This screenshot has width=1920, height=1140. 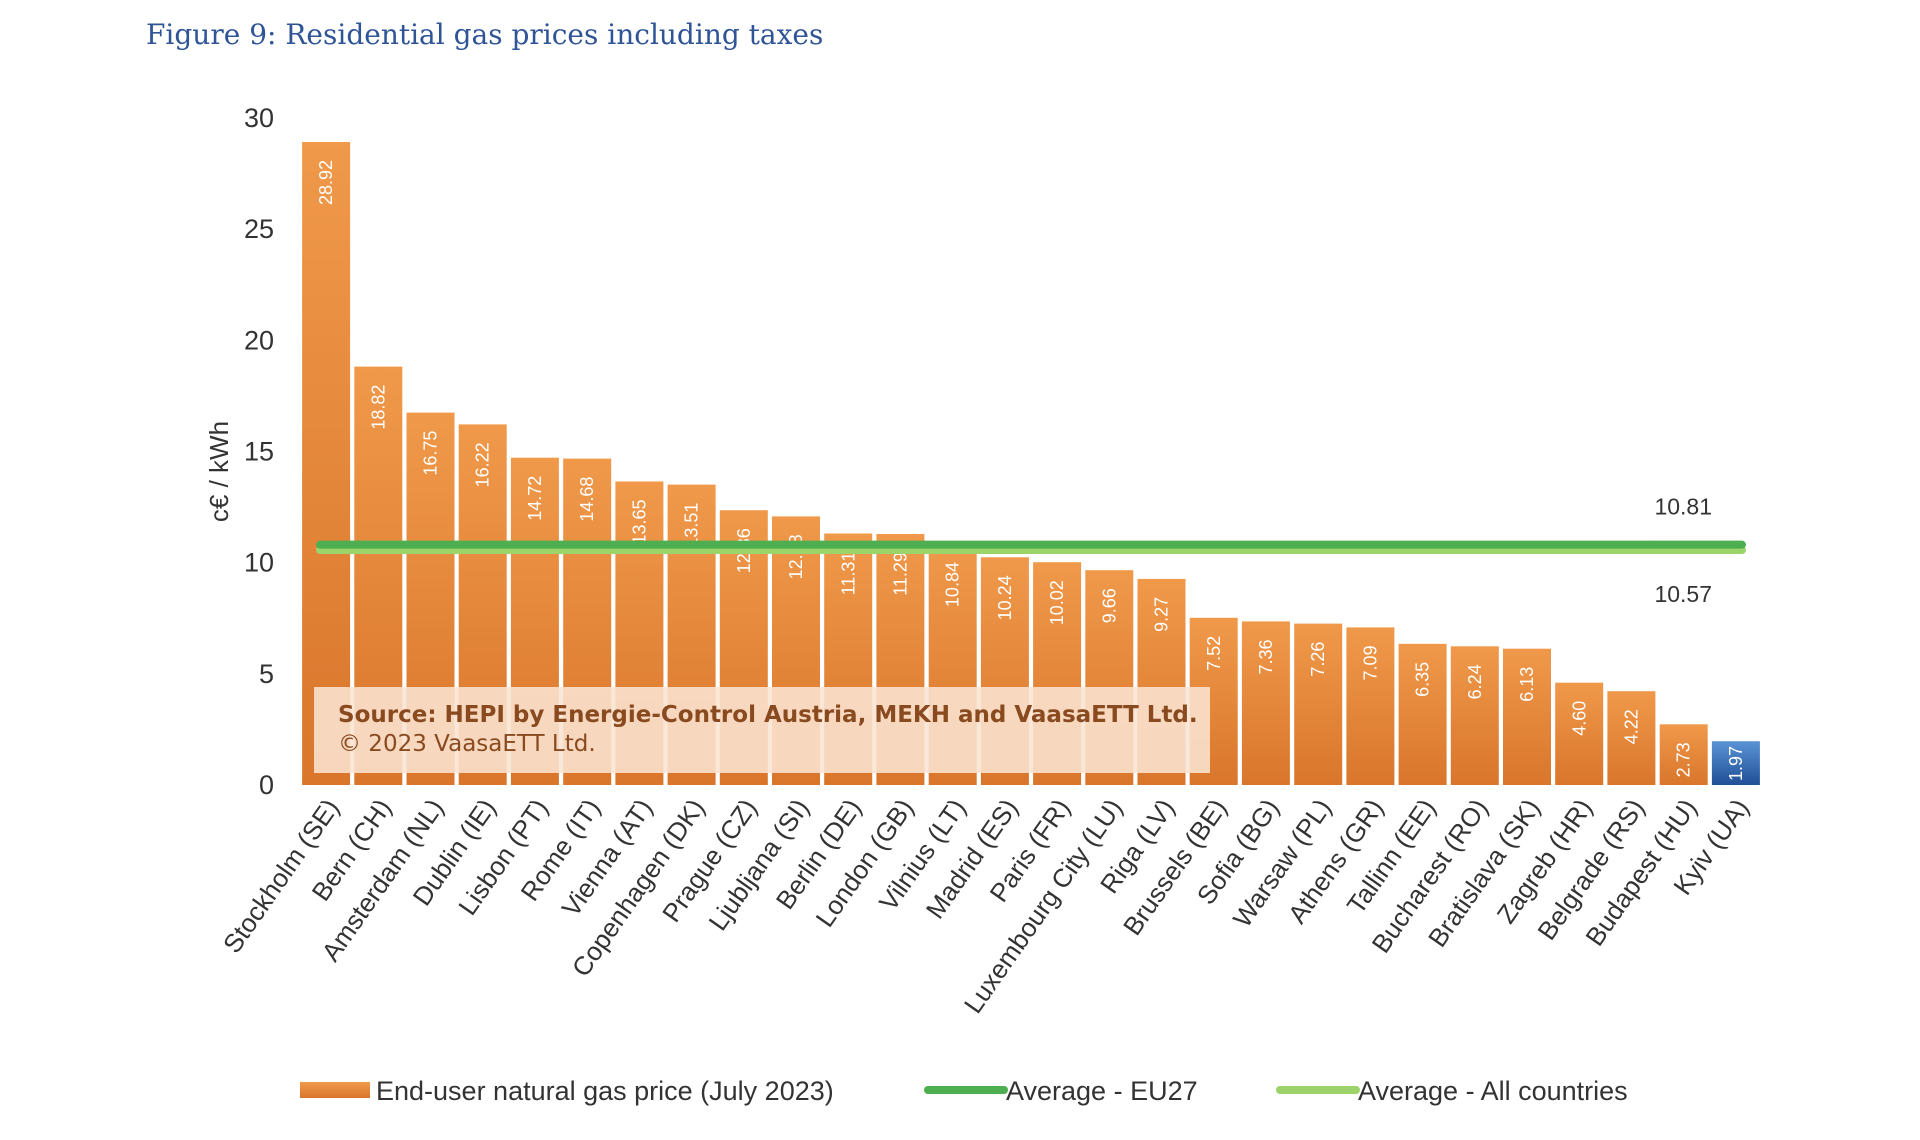 What do you see at coordinates (848, 574) in the screenshot?
I see `bar-value-label: 11.31` at bounding box center [848, 574].